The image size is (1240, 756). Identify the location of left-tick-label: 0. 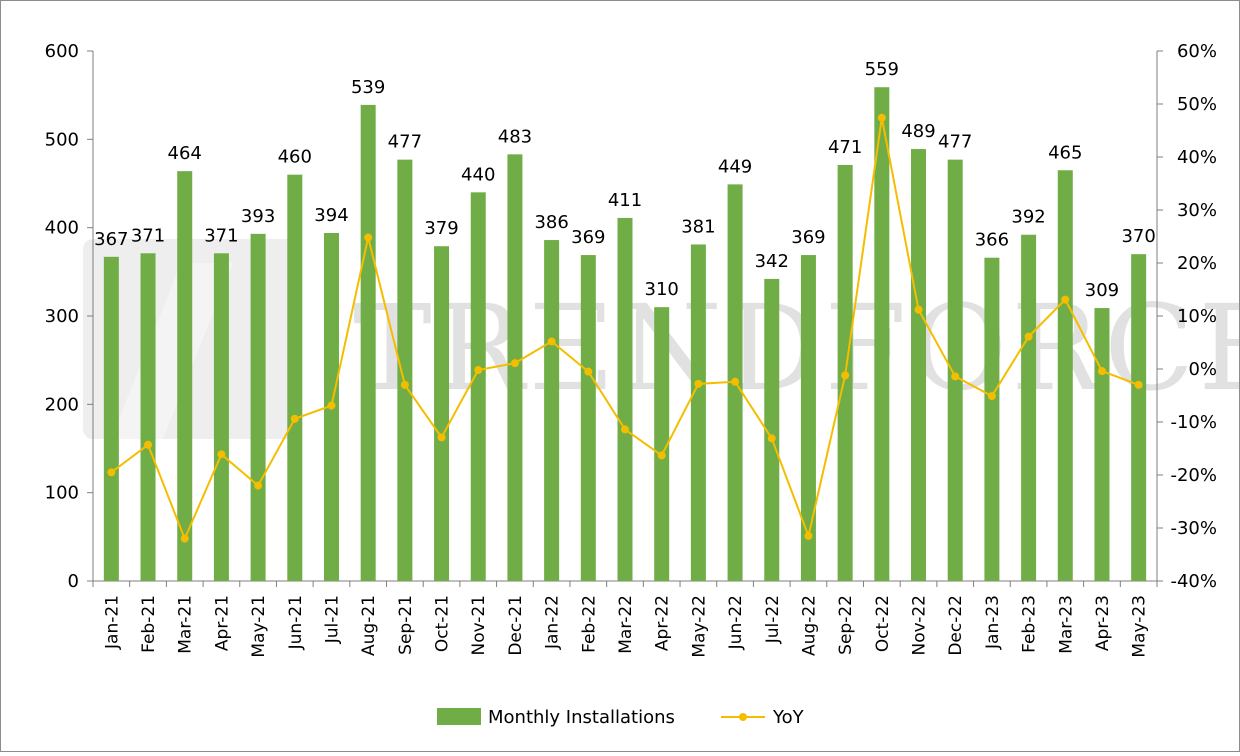
(73, 581).